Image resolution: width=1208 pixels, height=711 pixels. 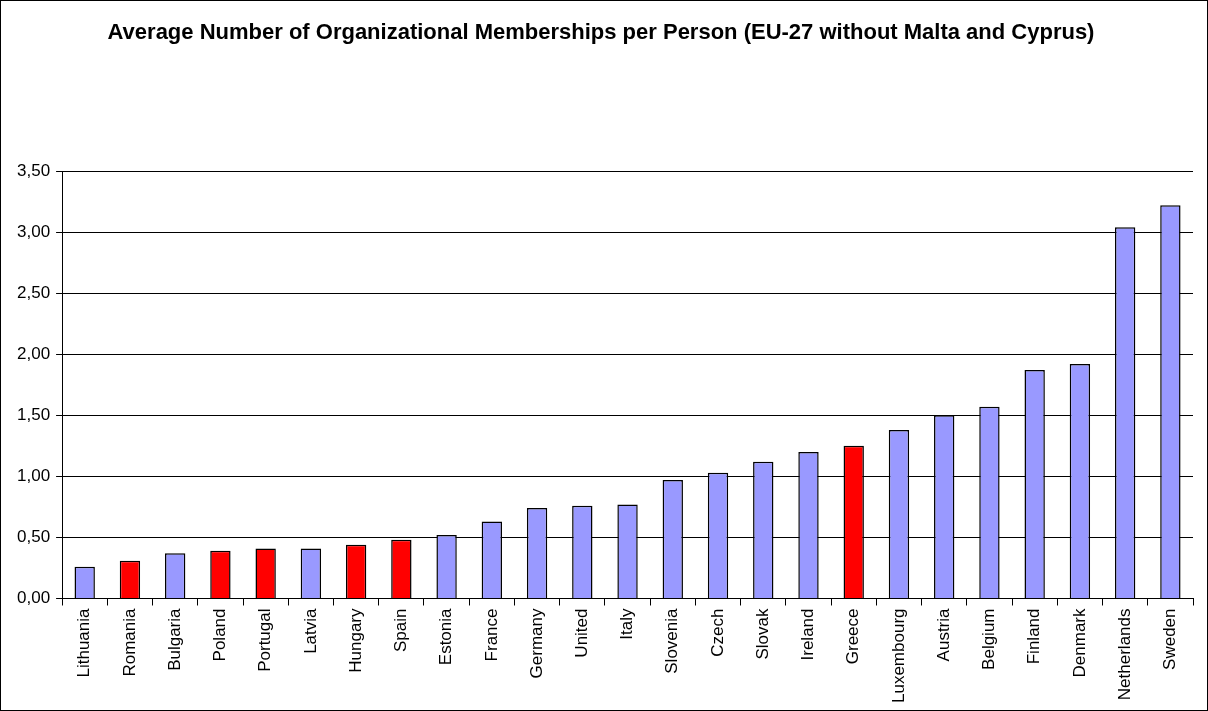 I want to click on x-tick-label: Spain, so click(x=401, y=630).